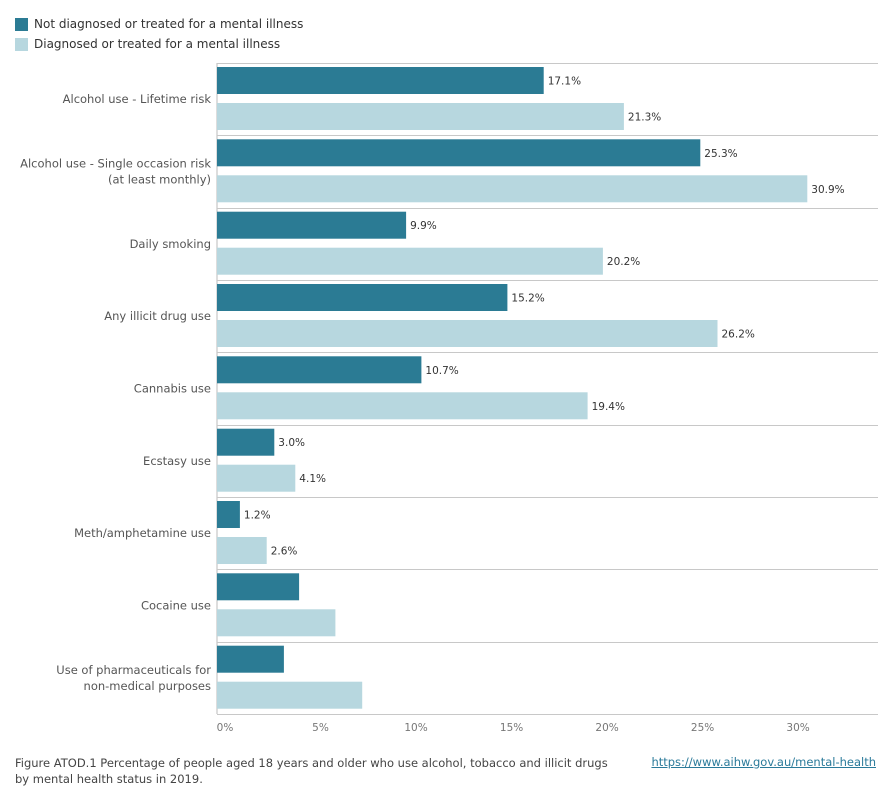  Describe the element at coordinates (423, 226) in the screenshot. I see `data-label: 9.9%` at that location.